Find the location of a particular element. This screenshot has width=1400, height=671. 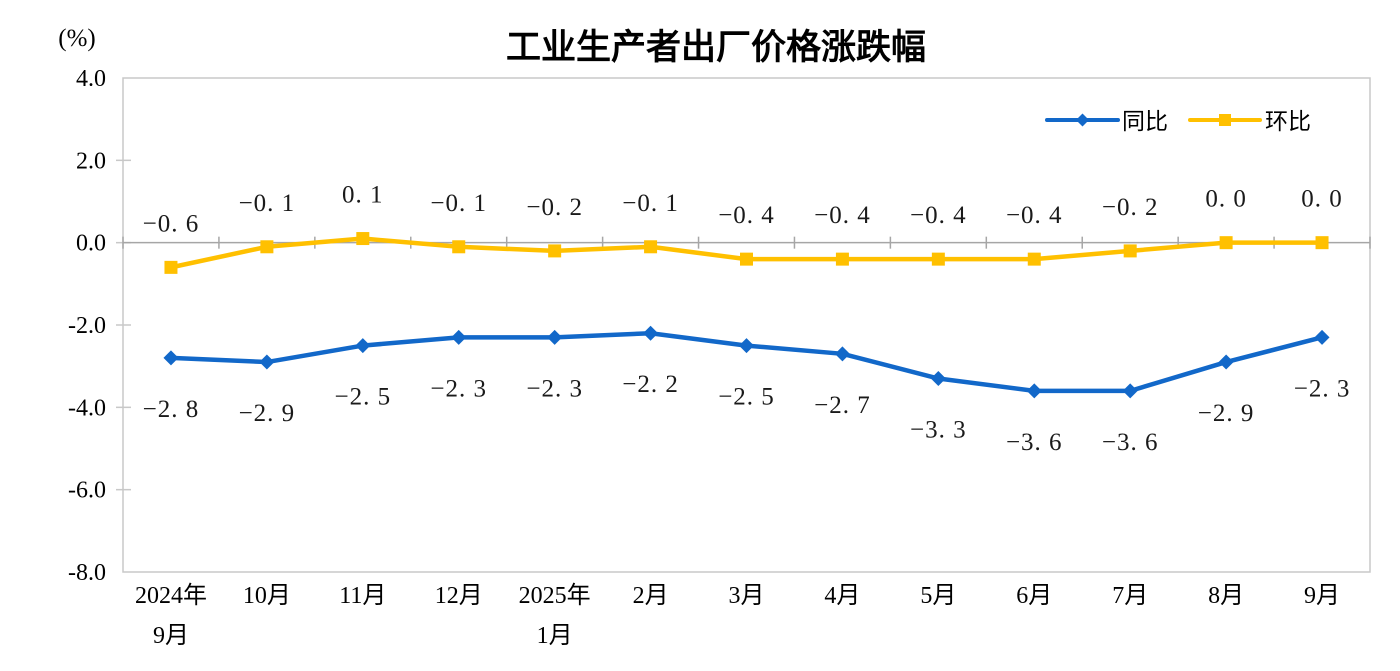

legend: 同比 环比 is located at coordinates (1178, 121).